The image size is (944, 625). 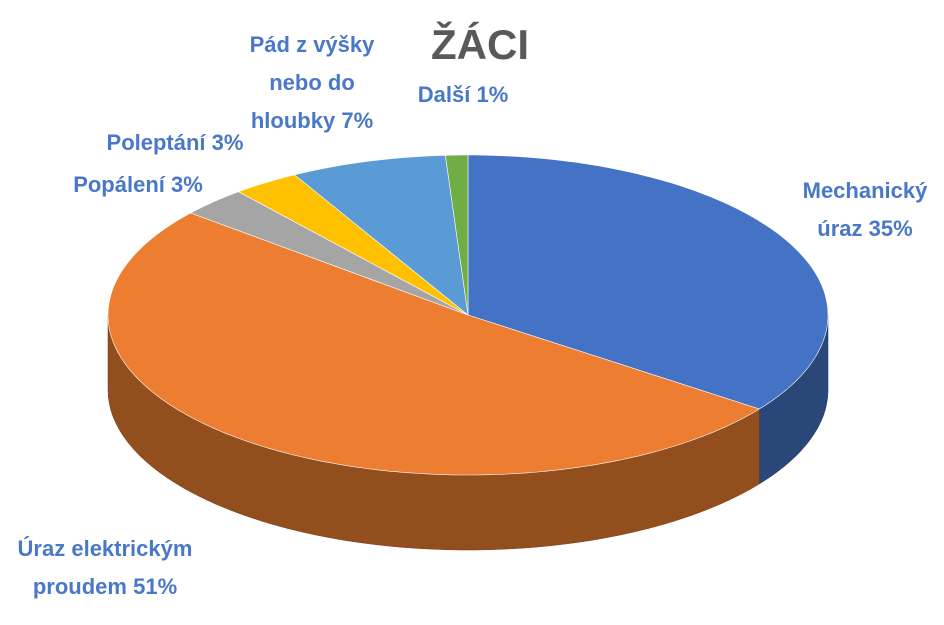 I want to click on label-value: 35%, so click(x=890, y=228).